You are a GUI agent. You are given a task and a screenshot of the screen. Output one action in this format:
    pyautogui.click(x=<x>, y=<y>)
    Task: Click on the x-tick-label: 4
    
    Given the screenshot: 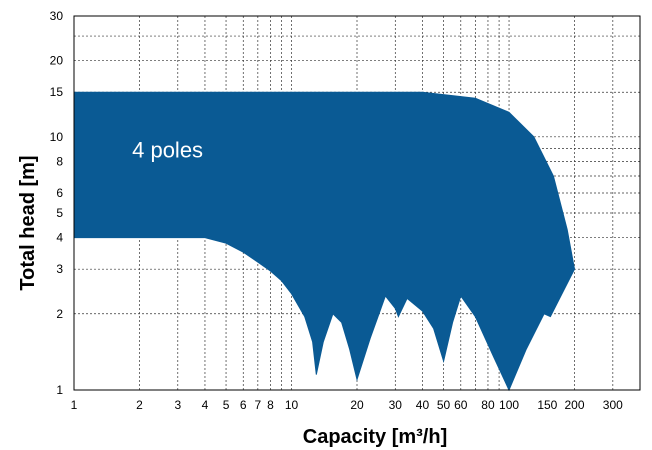 What is the action you would take?
    pyautogui.click(x=205, y=405)
    